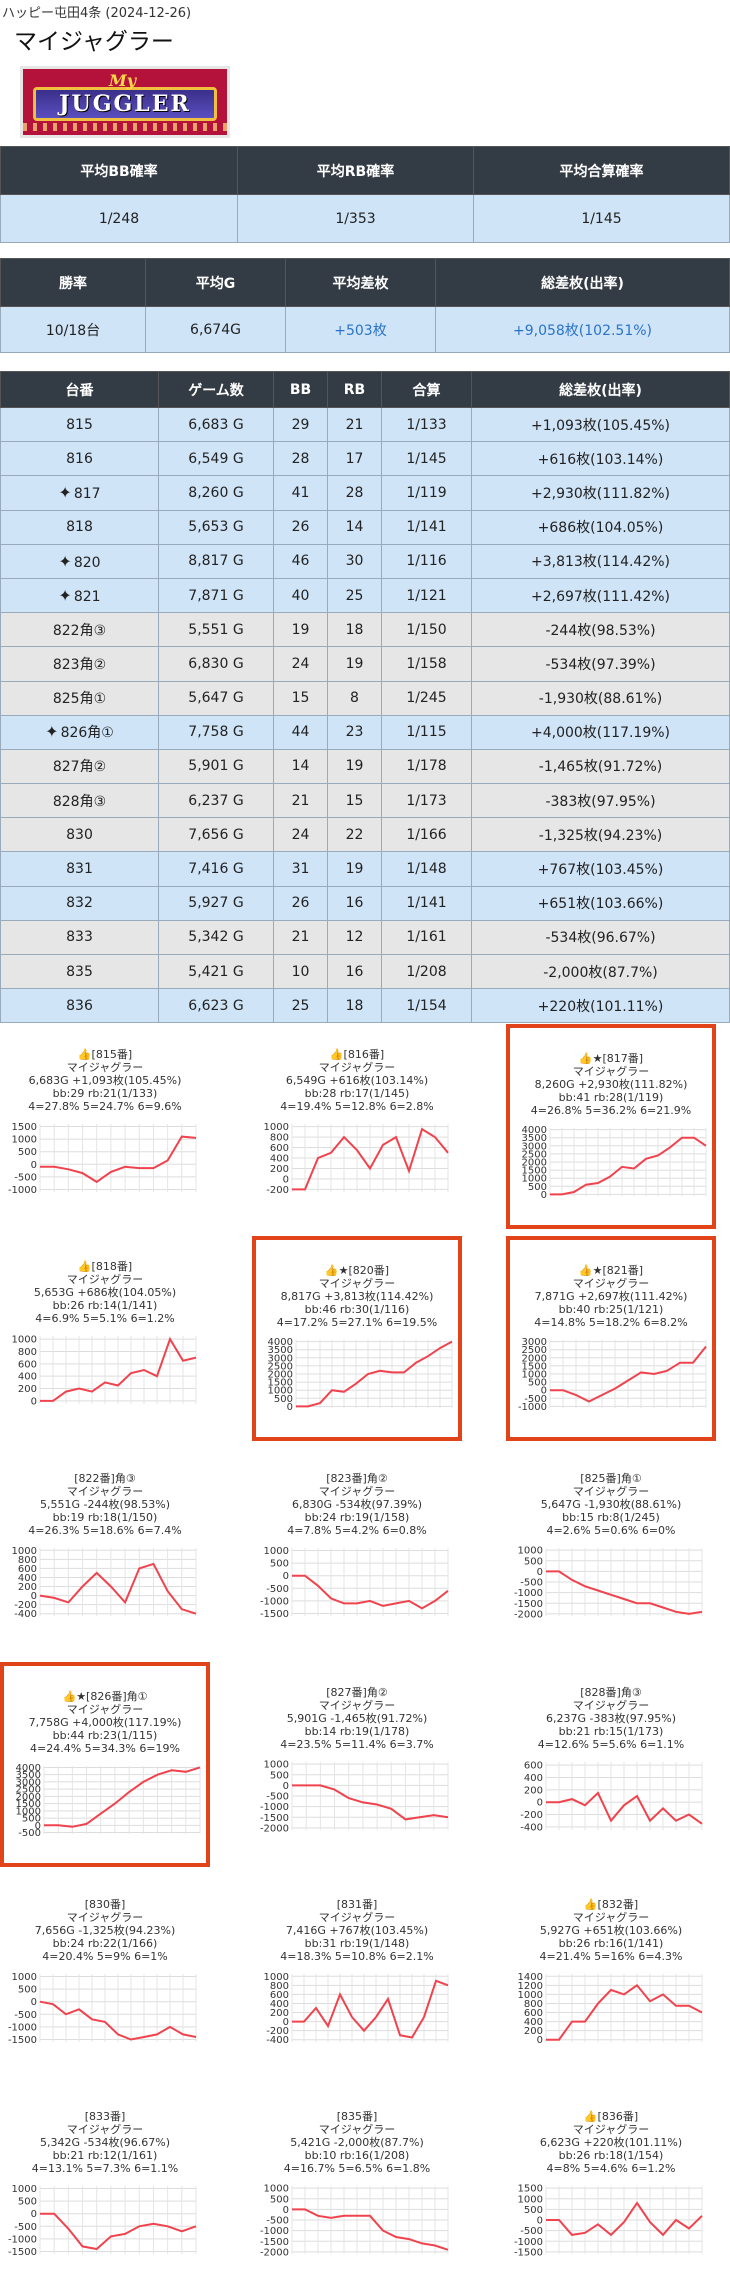  Describe the element at coordinates (105, 2168) in the screenshot. I see `graph-l3: 4=13.1% 5=7.3% 6=1.1%` at that location.